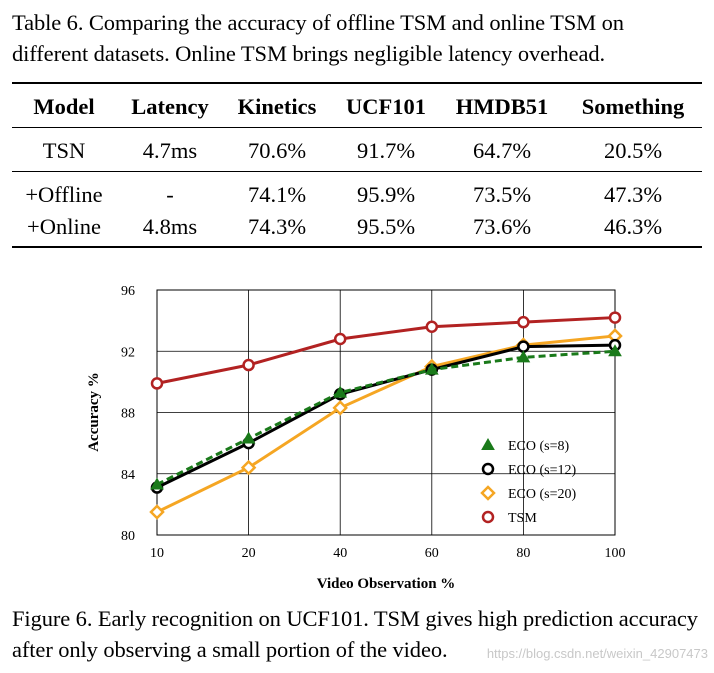  Describe the element at coordinates (128, 414) in the screenshot. I see `y-tick-label: 88` at that location.